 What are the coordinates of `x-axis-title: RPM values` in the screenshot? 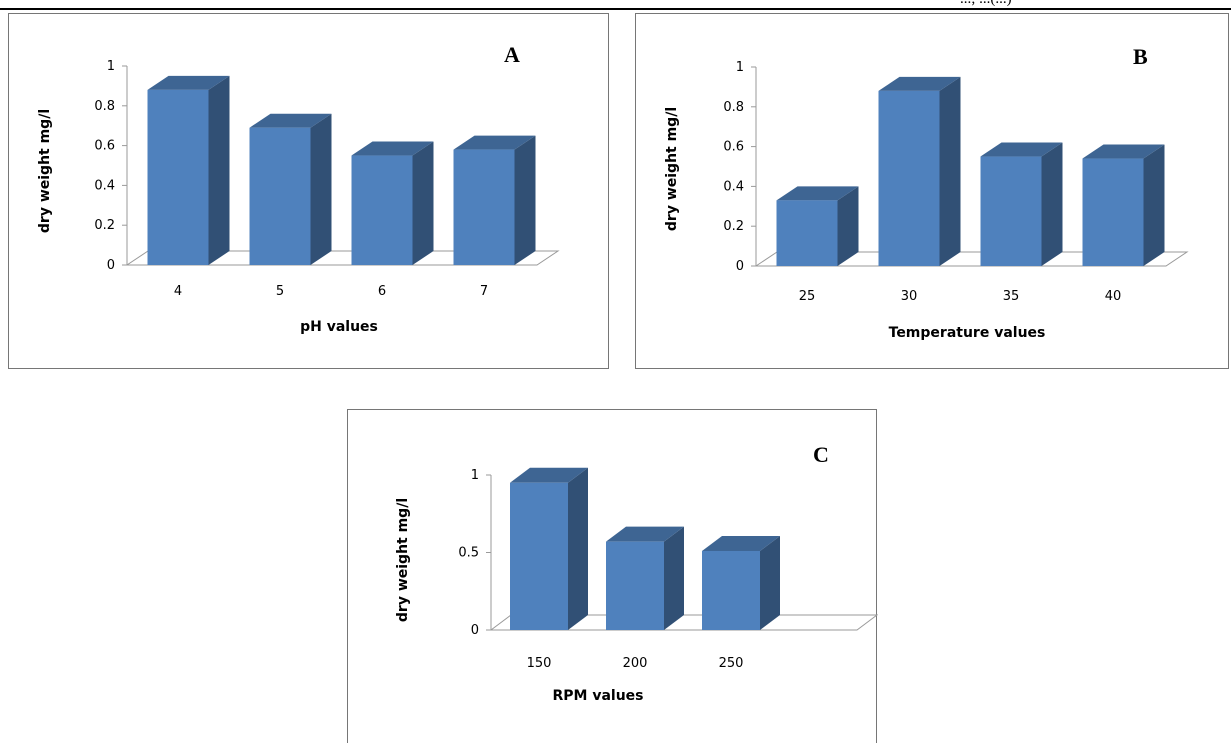 It's located at (597, 696).